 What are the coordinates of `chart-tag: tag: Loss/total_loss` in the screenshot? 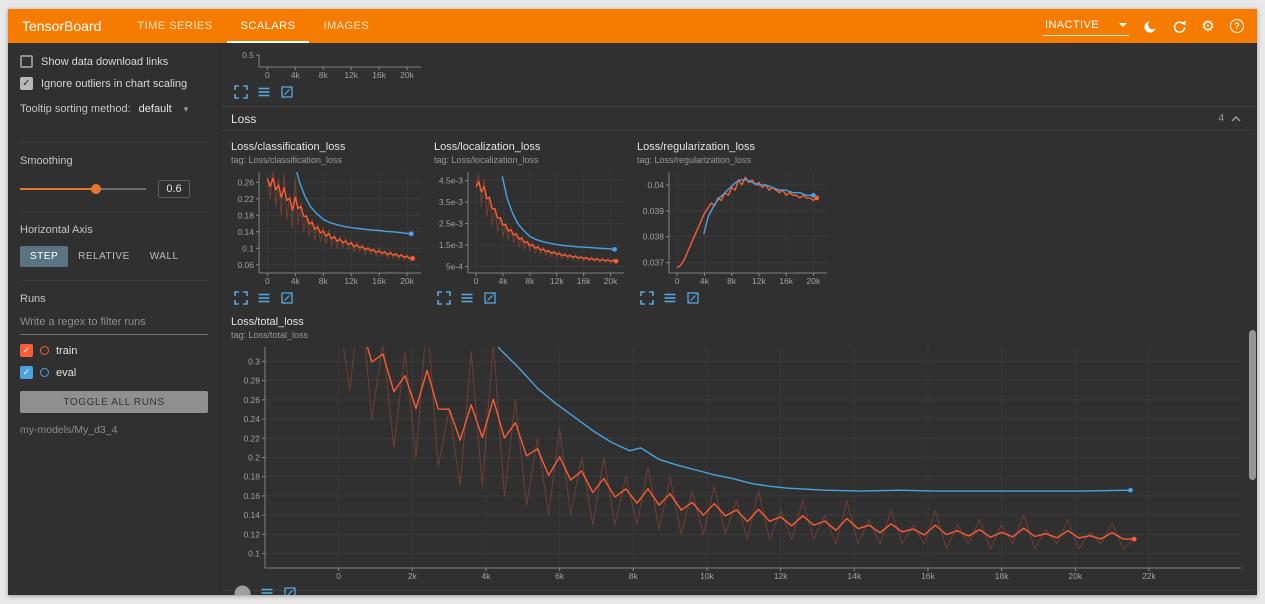 It's located at (270, 335).